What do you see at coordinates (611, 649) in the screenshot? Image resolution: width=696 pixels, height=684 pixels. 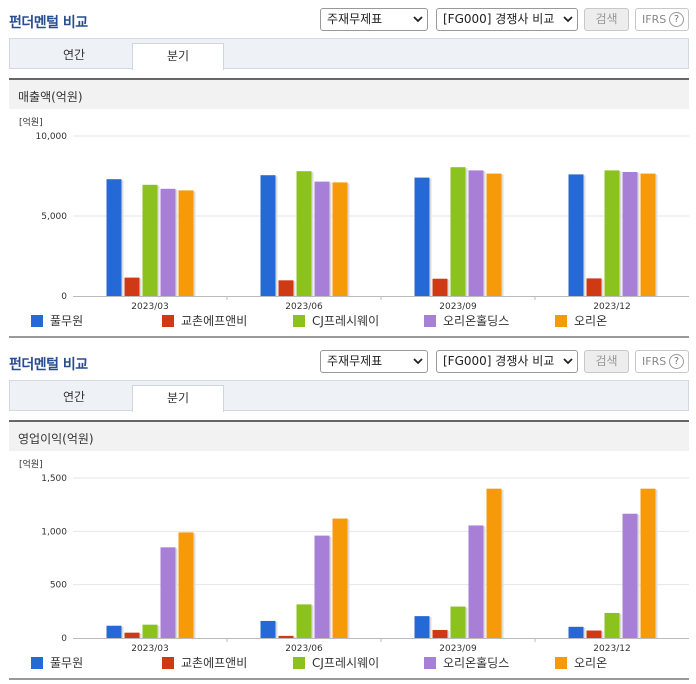 I see `x-tick-label: 2023/12` at bounding box center [611, 649].